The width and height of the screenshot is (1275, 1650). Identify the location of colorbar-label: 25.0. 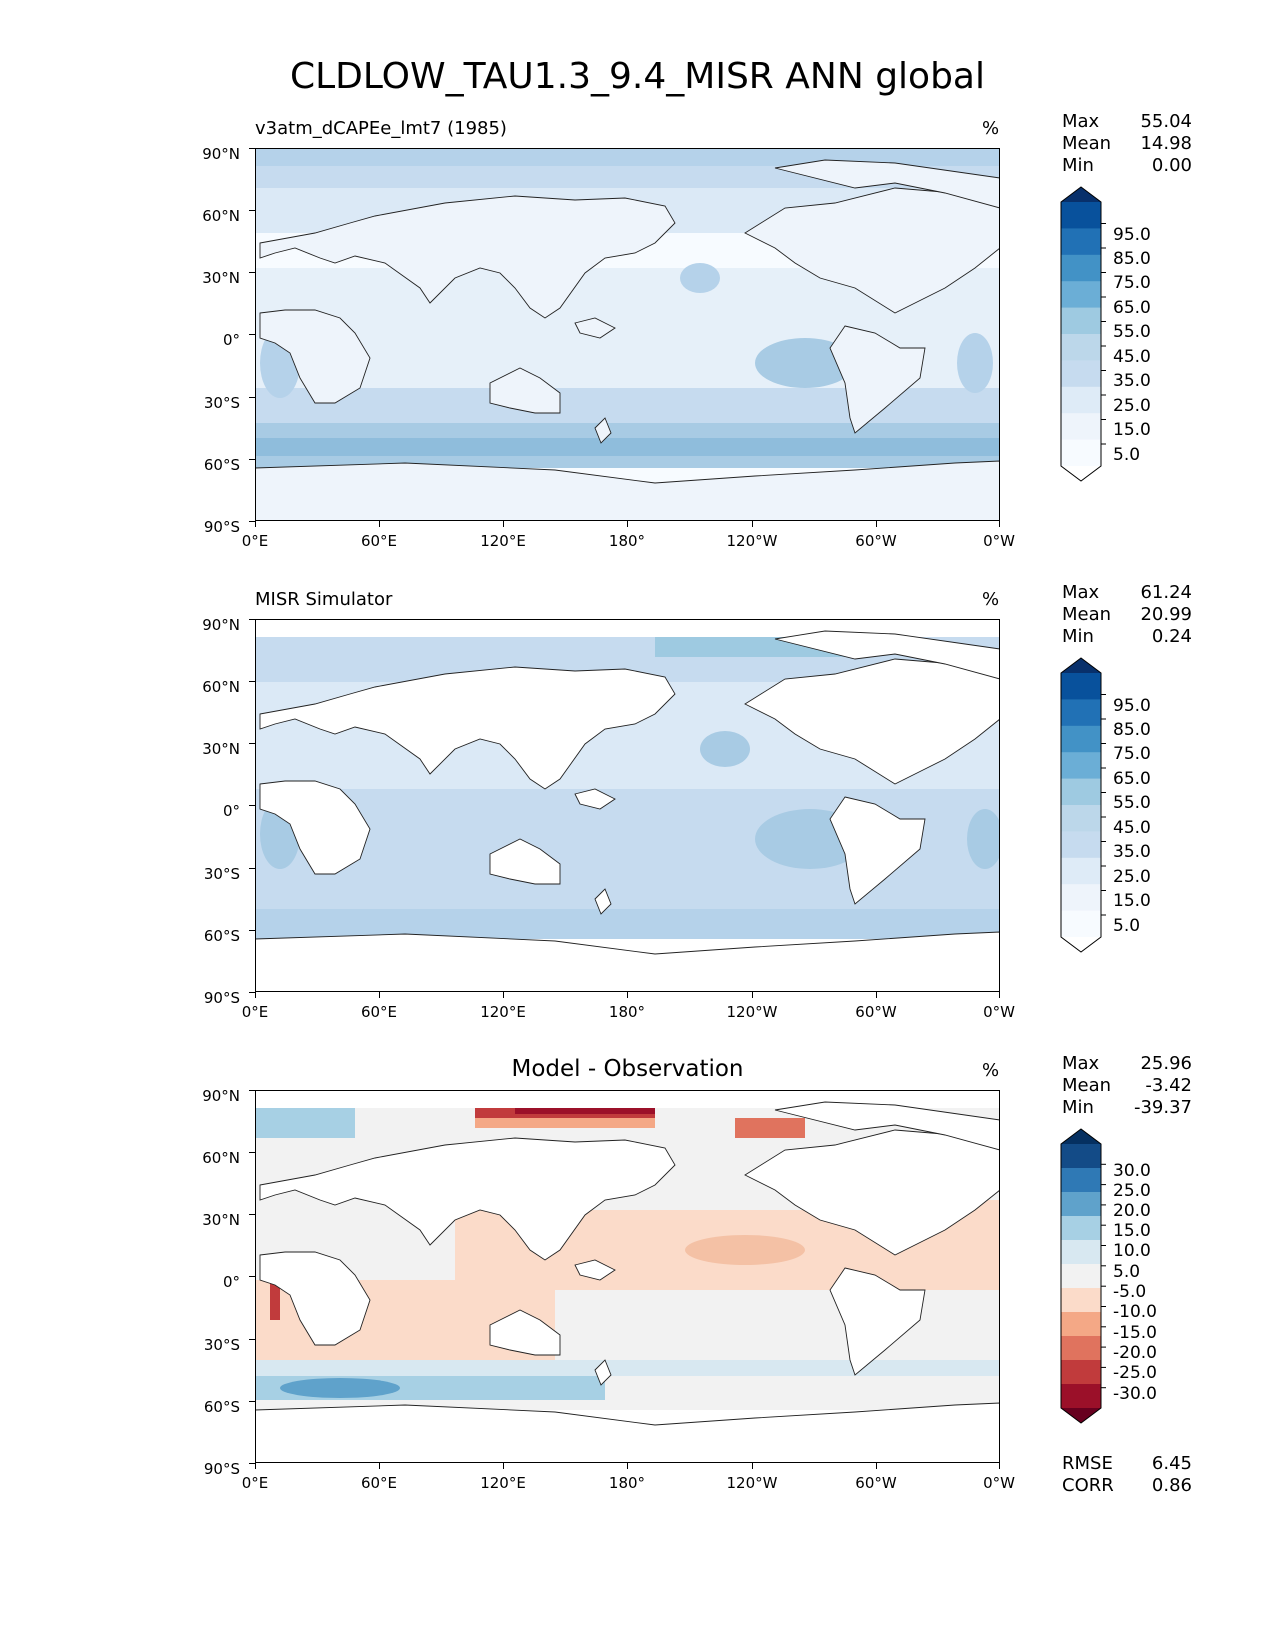
(1132, 1191).